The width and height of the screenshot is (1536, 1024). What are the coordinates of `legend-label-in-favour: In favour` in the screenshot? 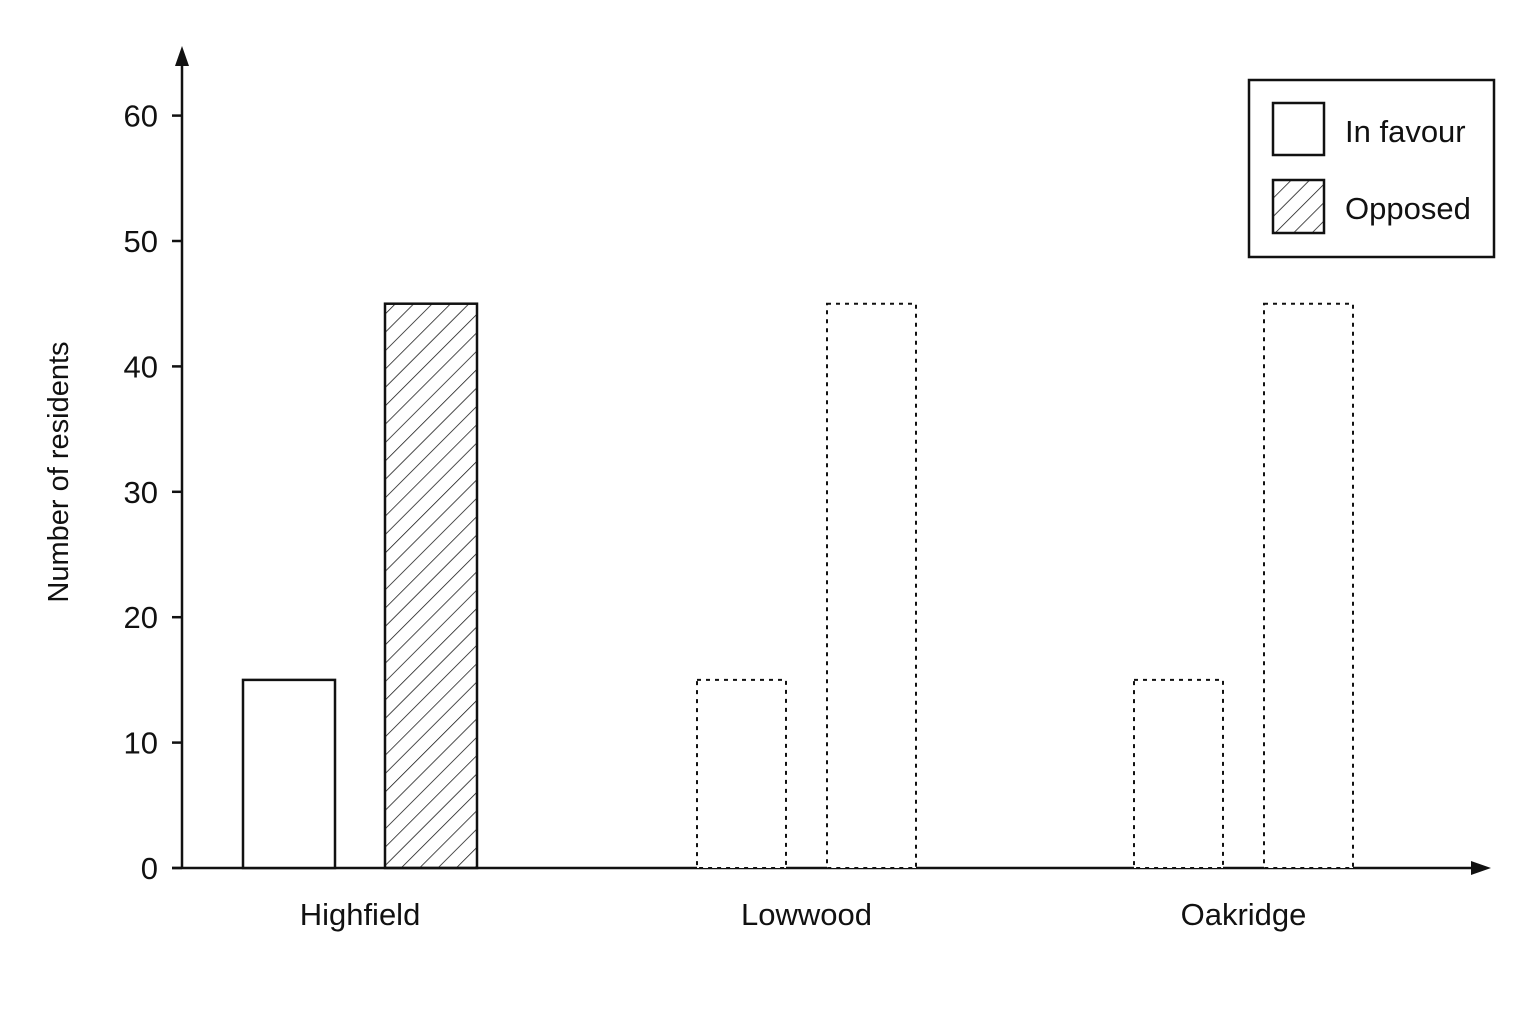 It's located at (1405, 131).